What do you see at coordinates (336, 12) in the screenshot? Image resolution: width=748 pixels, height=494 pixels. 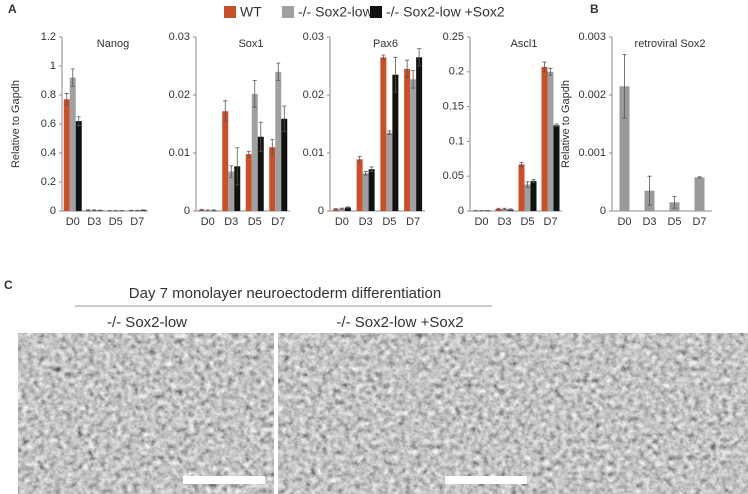 I see `legend-label: -/- Sox2-low` at bounding box center [336, 12].